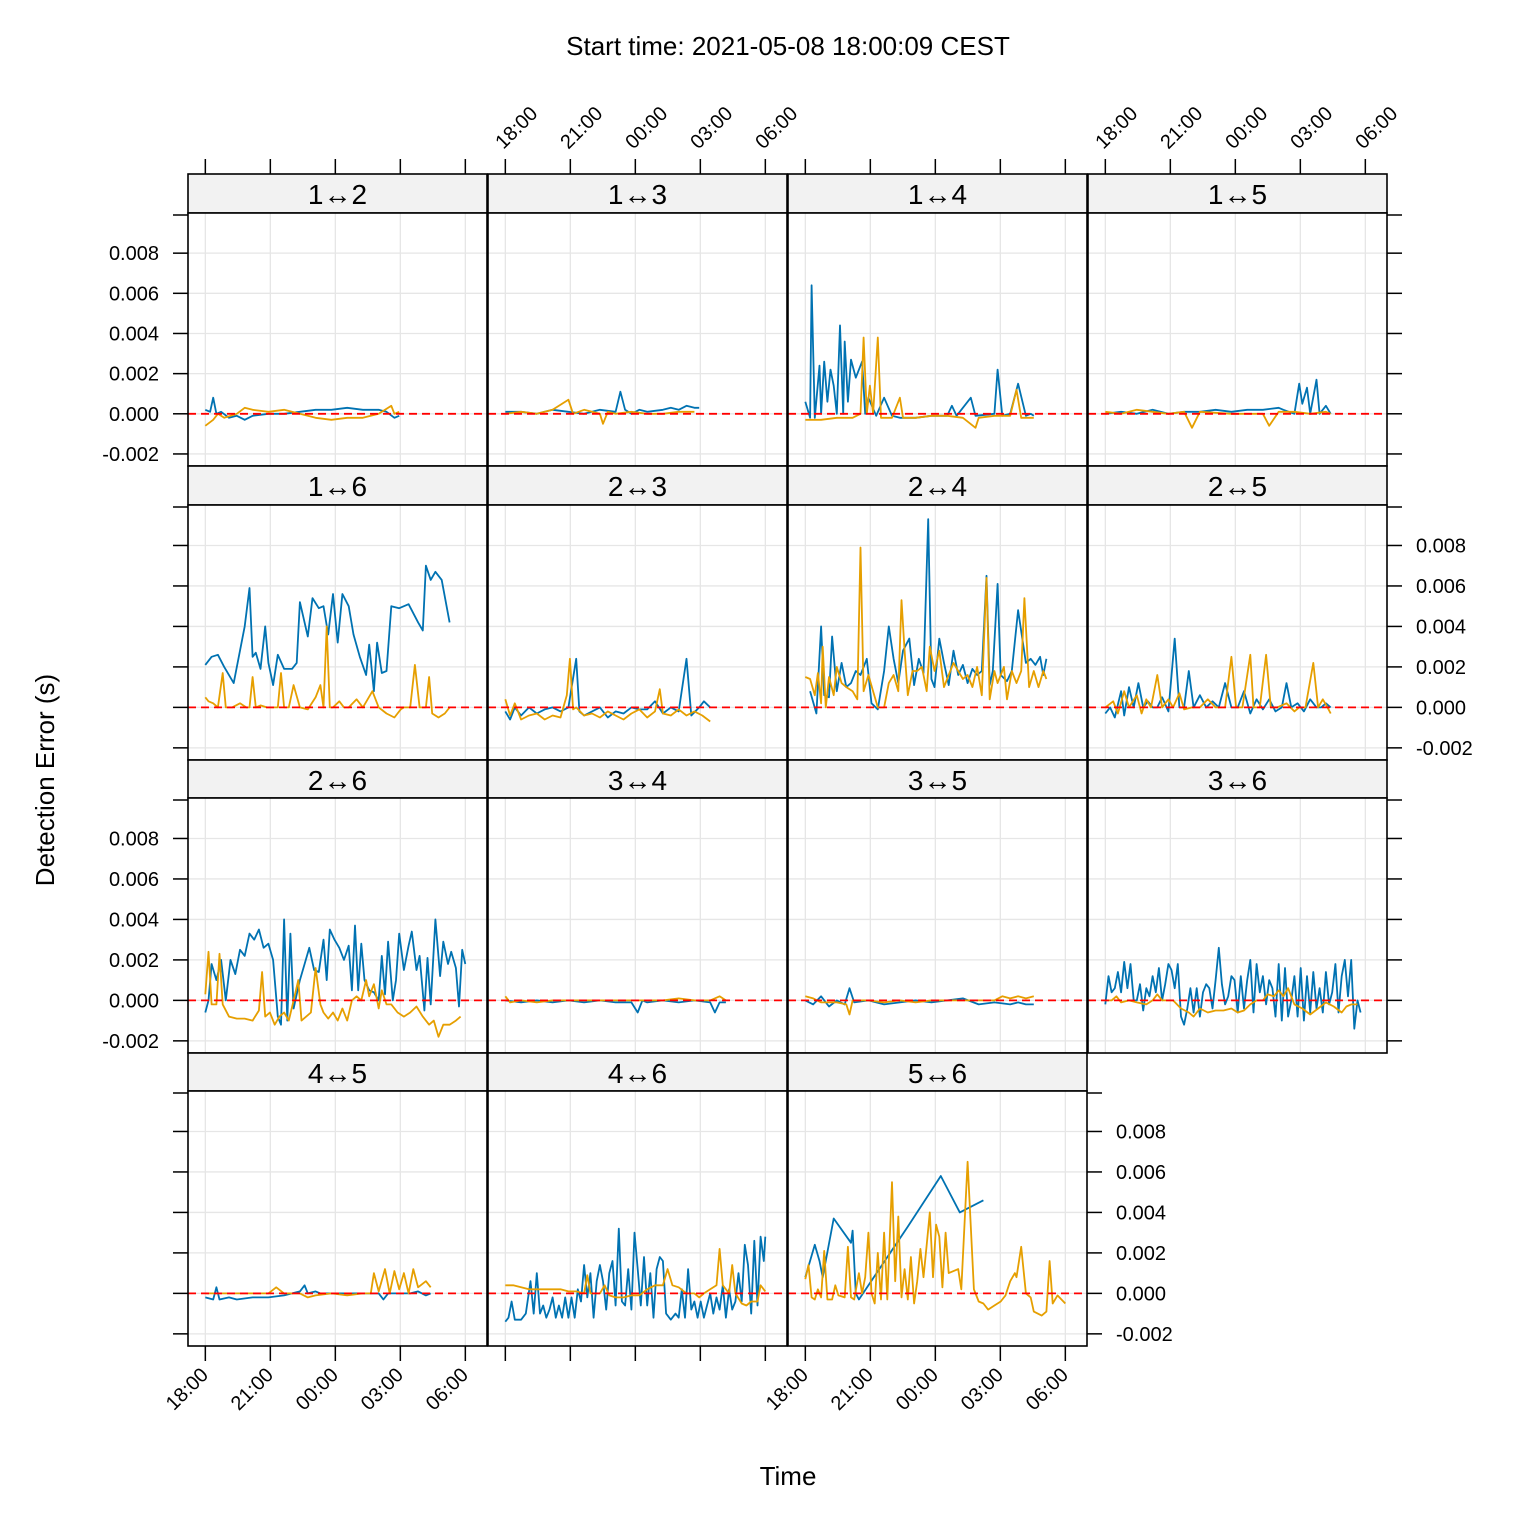 This screenshot has height=1536, width=1536. What do you see at coordinates (637, 486) in the screenshot?
I see `panel-strip-label: 2↔3` at bounding box center [637, 486].